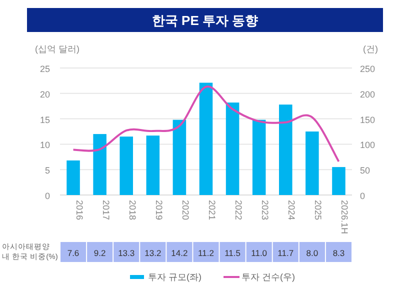 The height and width of the screenshot is (290, 410). Describe the element at coordinates (368, 145) in the screenshot. I see `y2-tick-label: 100` at that location.